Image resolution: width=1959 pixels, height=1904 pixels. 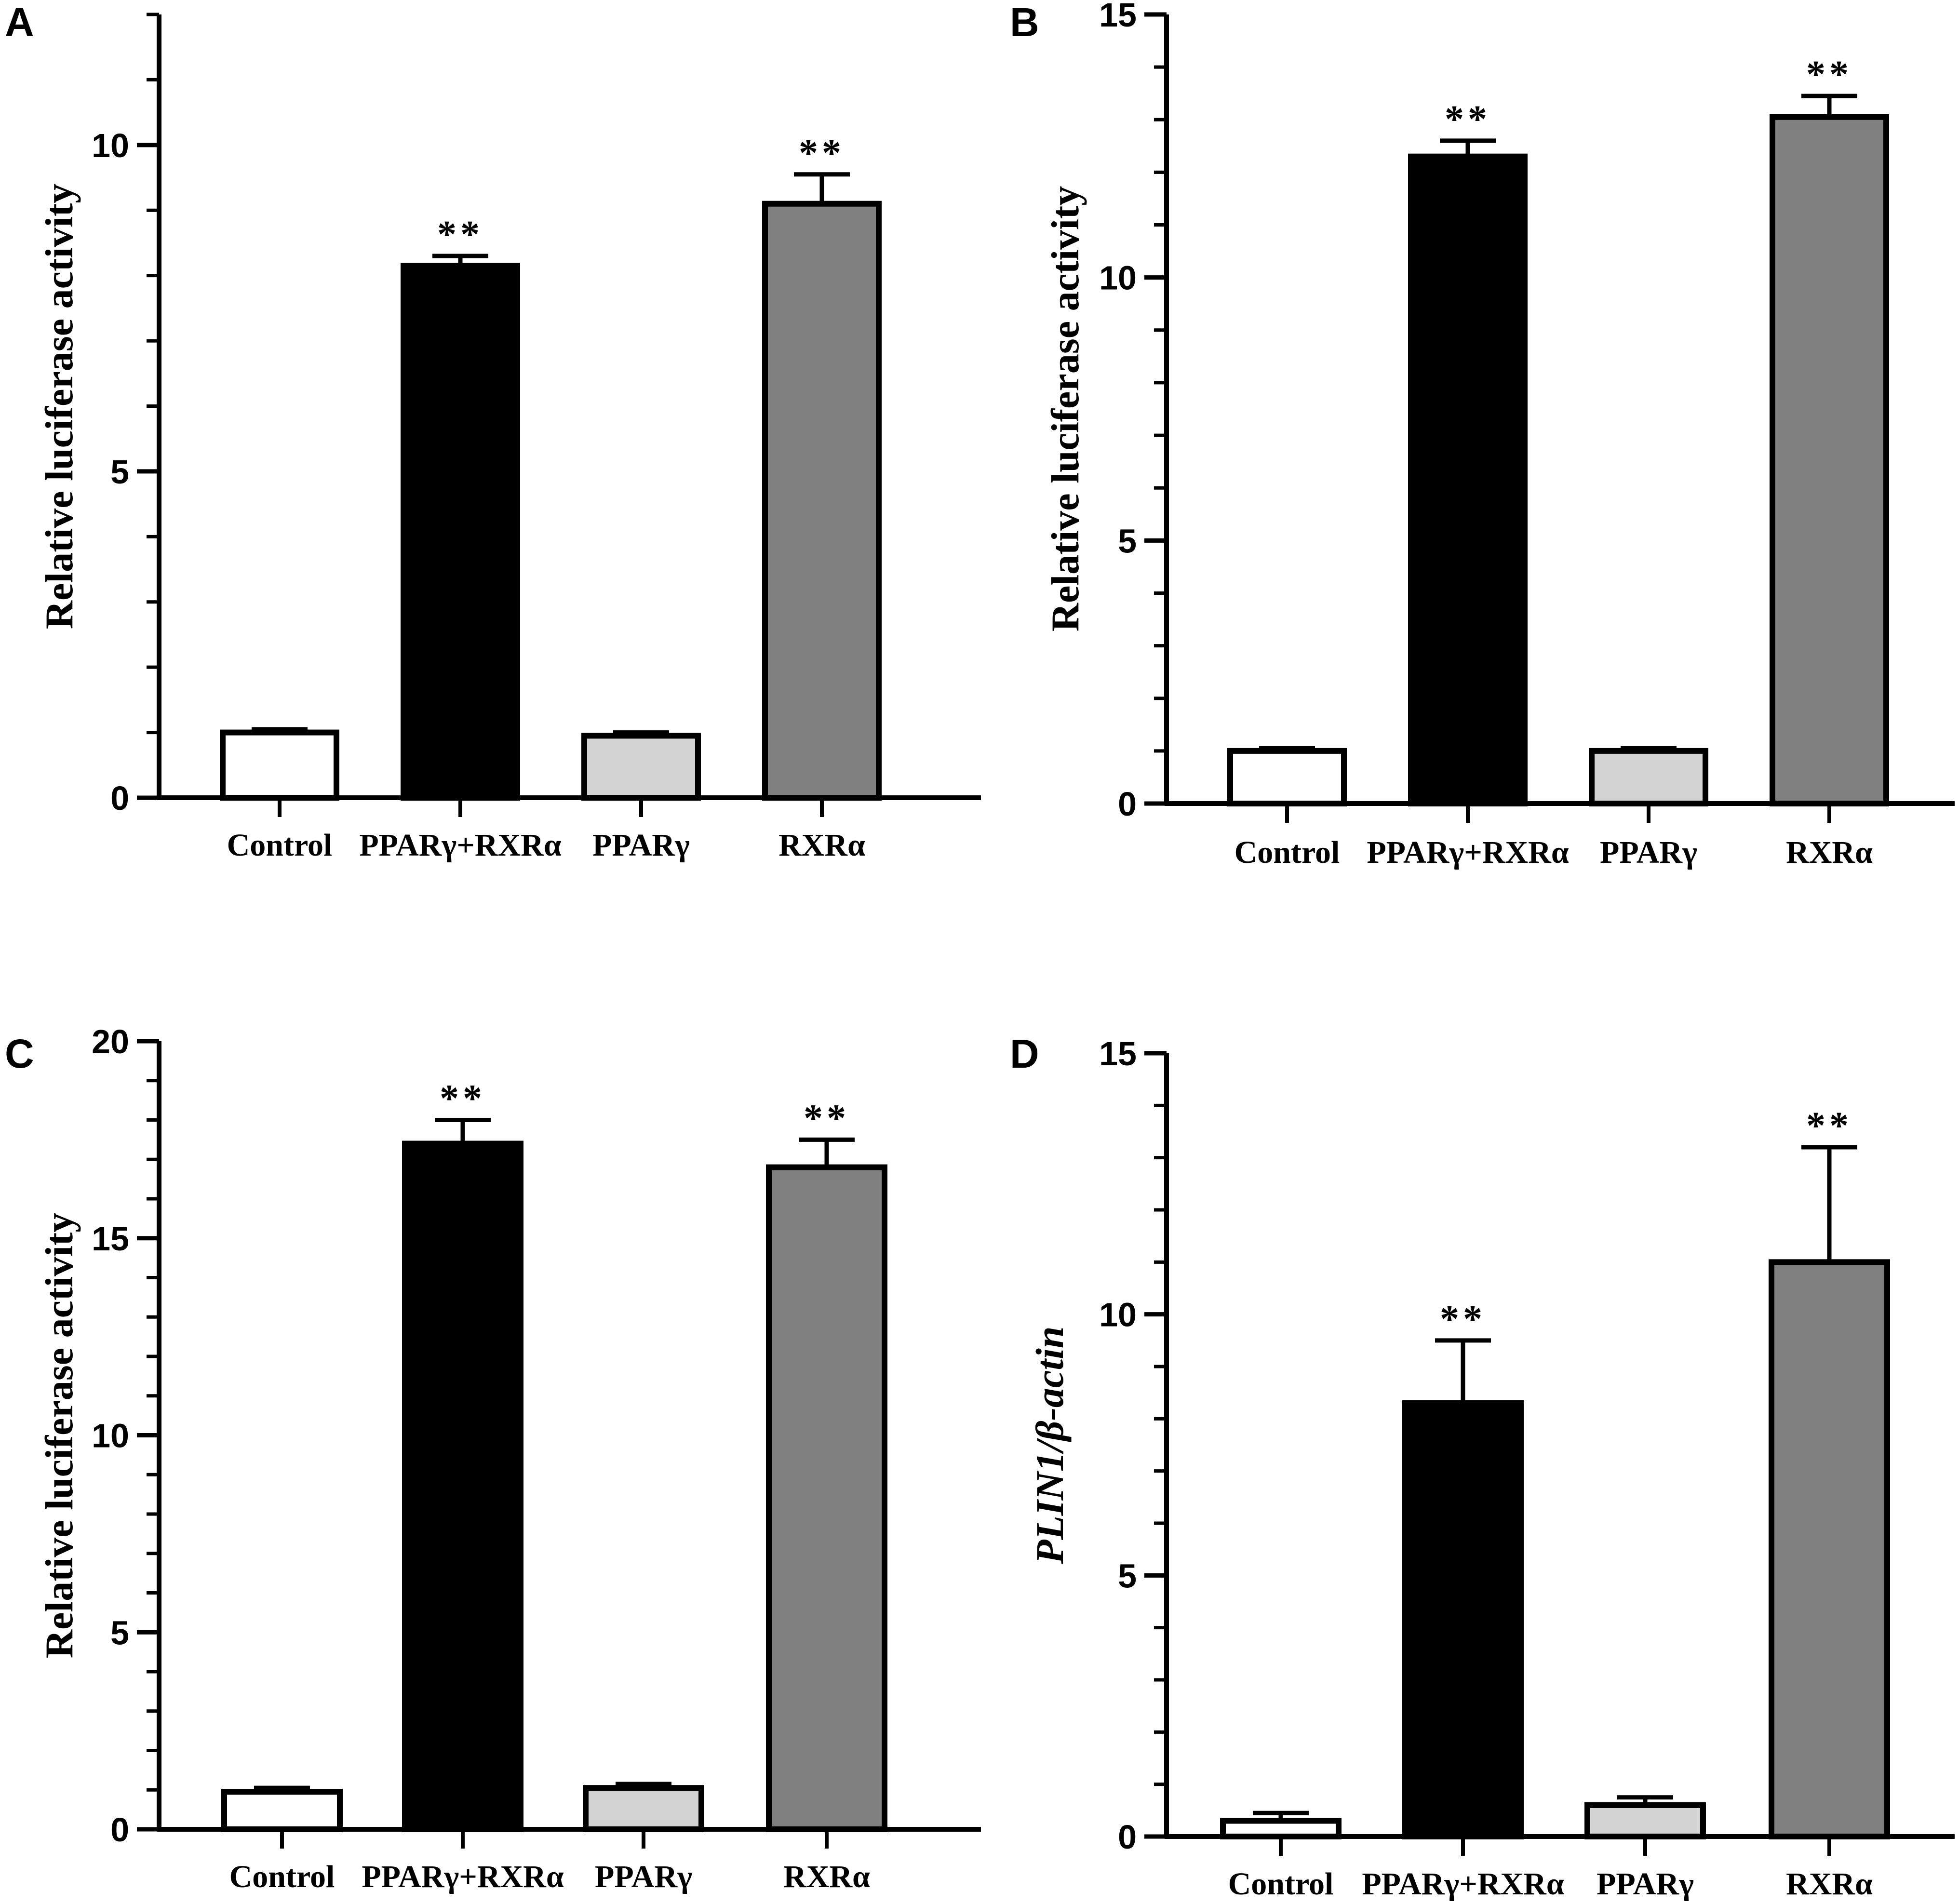 I want to click on panel-letter: D, so click(x=1024, y=1053).